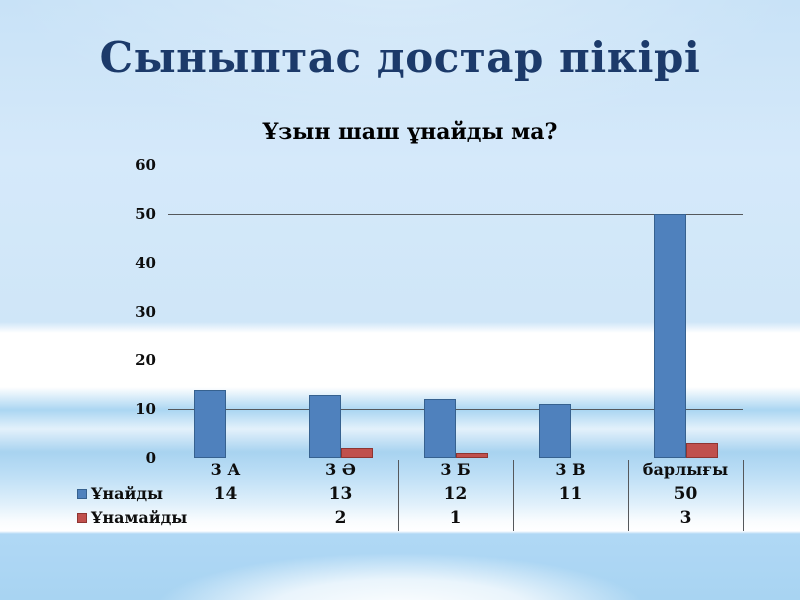 The image size is (800, 600). Describe the element at coordinates (145, 262) in the screenshot. I see `y-tick-label-40: 40` at that location.